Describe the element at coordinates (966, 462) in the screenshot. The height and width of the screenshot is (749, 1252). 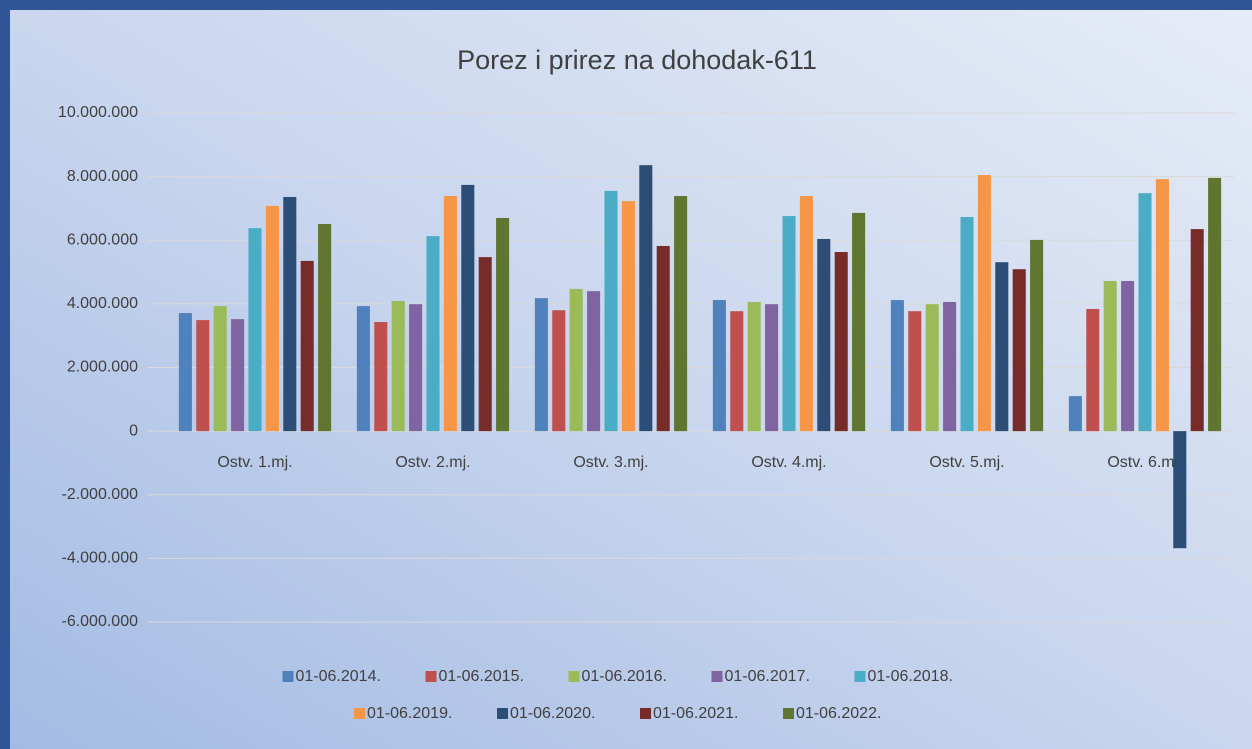
I see `x-tick-label: Ostv. 5.mj.` at that location.